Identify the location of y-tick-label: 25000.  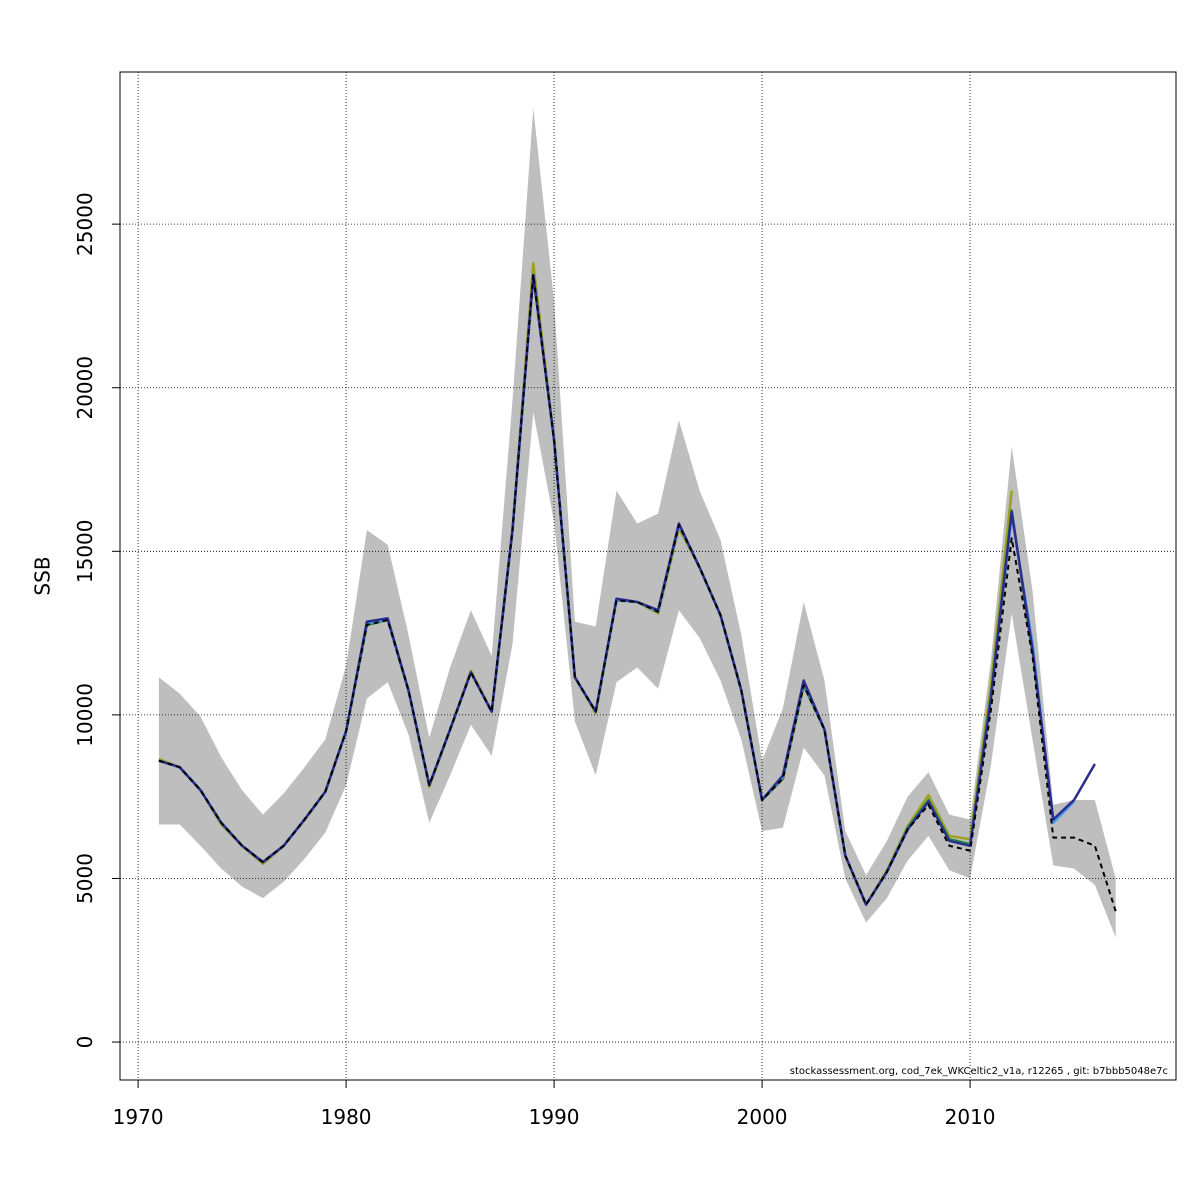
(85, 224).